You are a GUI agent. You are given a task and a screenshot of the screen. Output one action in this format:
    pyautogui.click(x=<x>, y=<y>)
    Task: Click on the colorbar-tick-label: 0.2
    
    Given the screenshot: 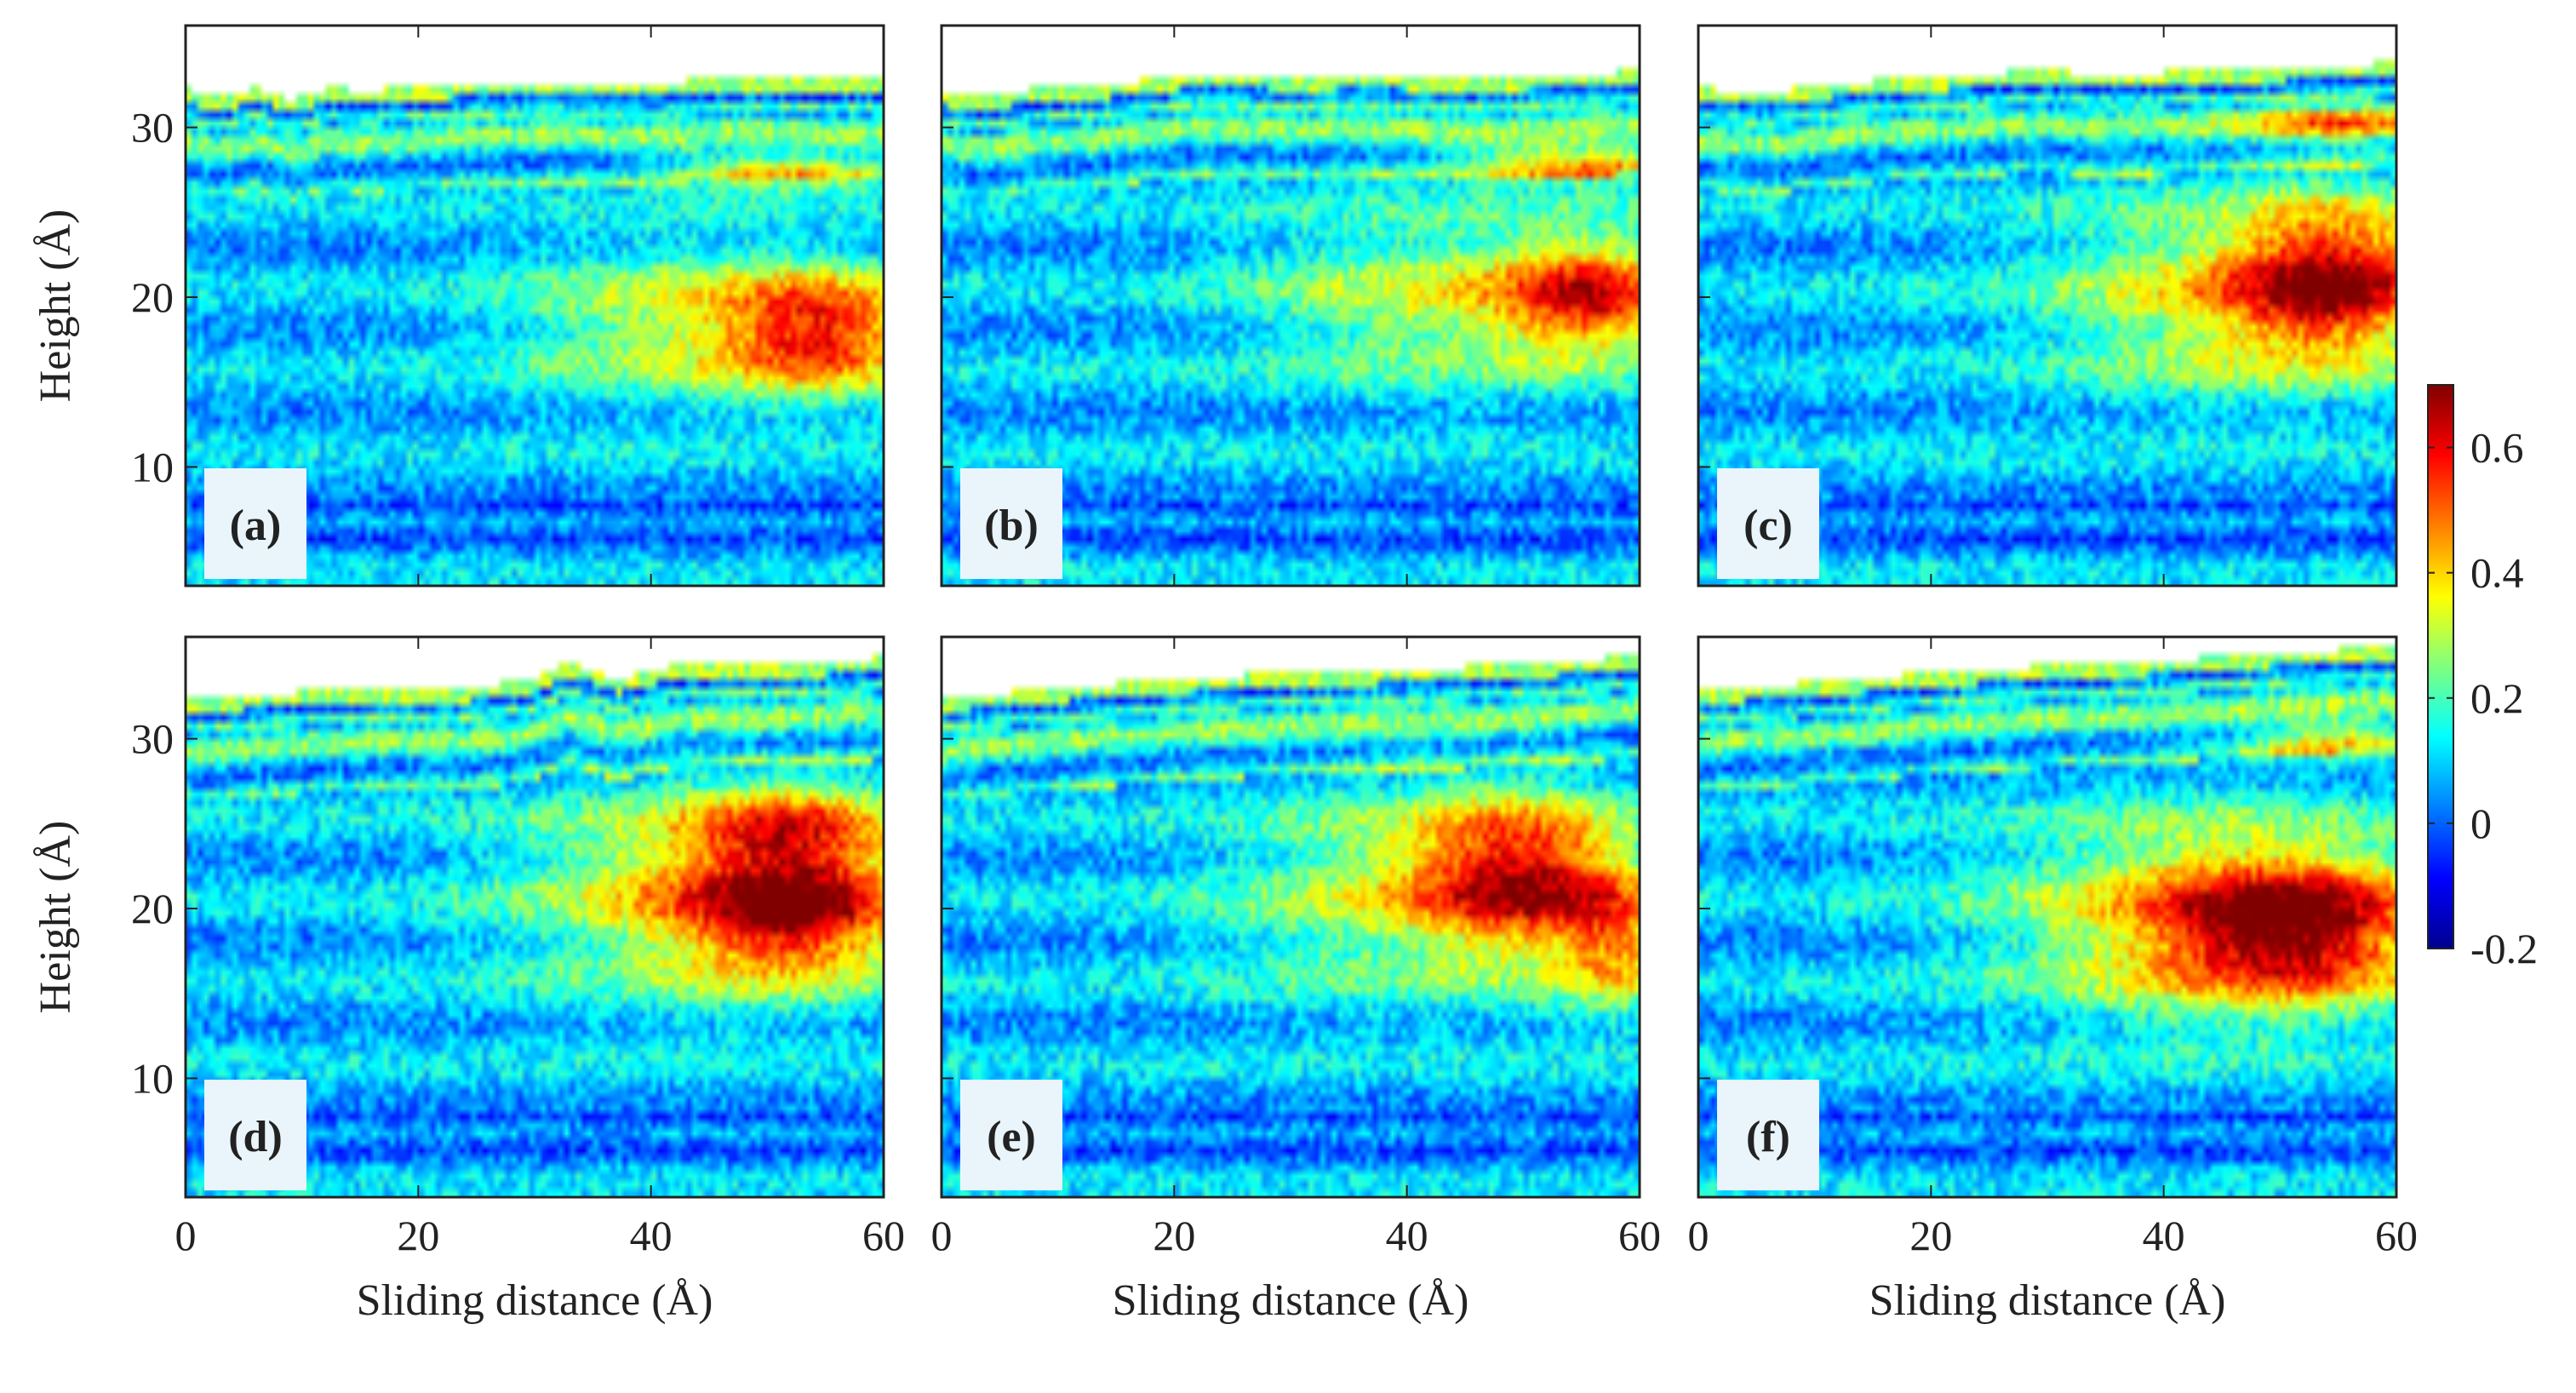 What is the action you would take?
    pyautogui.click(x=2497, y=698)
    